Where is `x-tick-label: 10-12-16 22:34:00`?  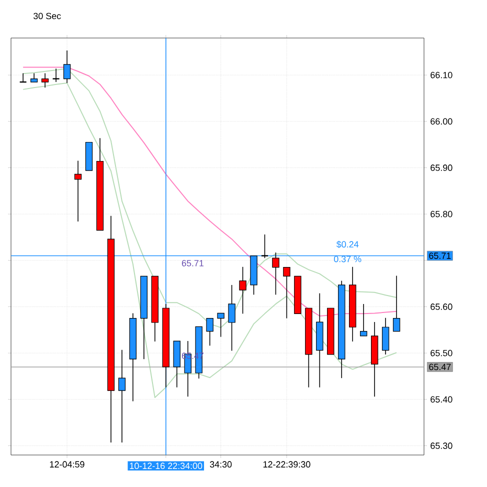
x-tick-label: 10-12-16 22:34:00 is located at coordinates (166, 466).